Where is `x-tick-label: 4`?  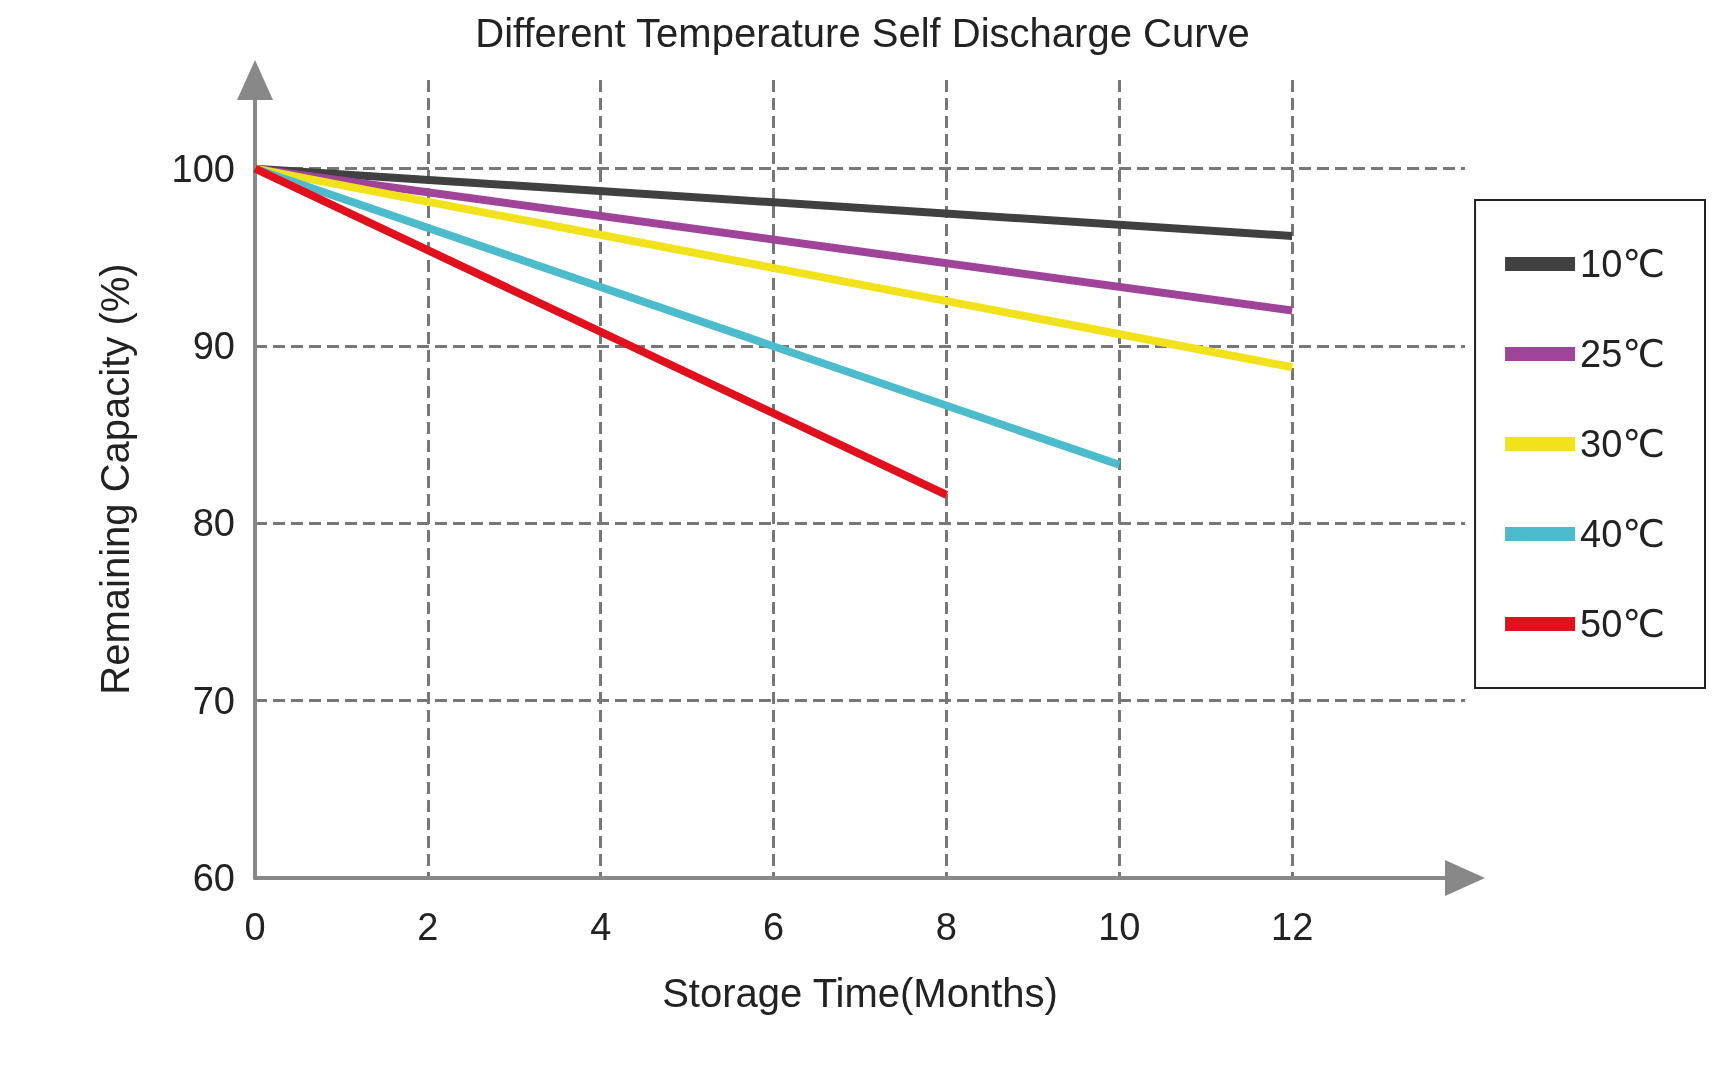 x-tick-label: 4 is located at coordinates (601, 927).